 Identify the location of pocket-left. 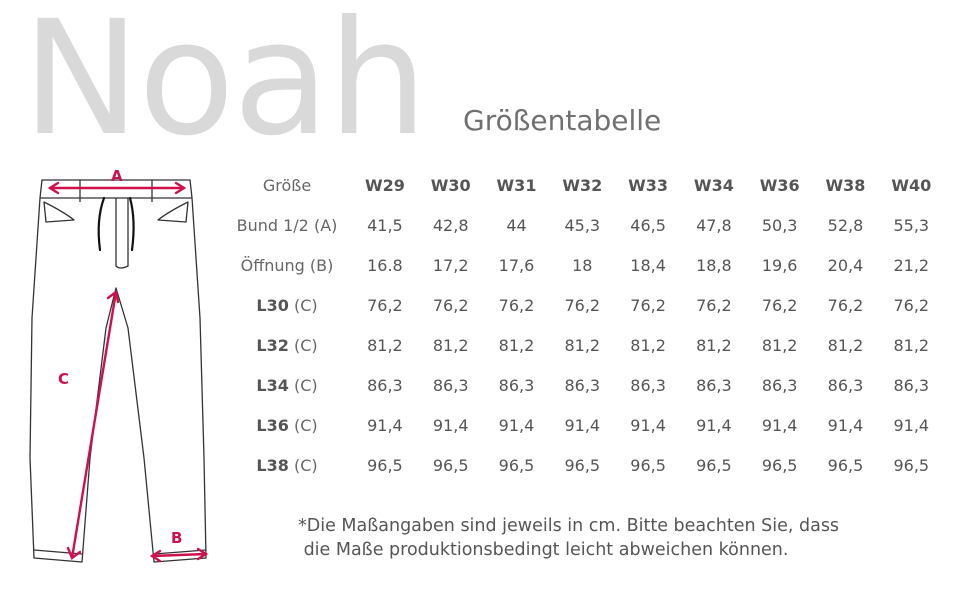
(59, 212).